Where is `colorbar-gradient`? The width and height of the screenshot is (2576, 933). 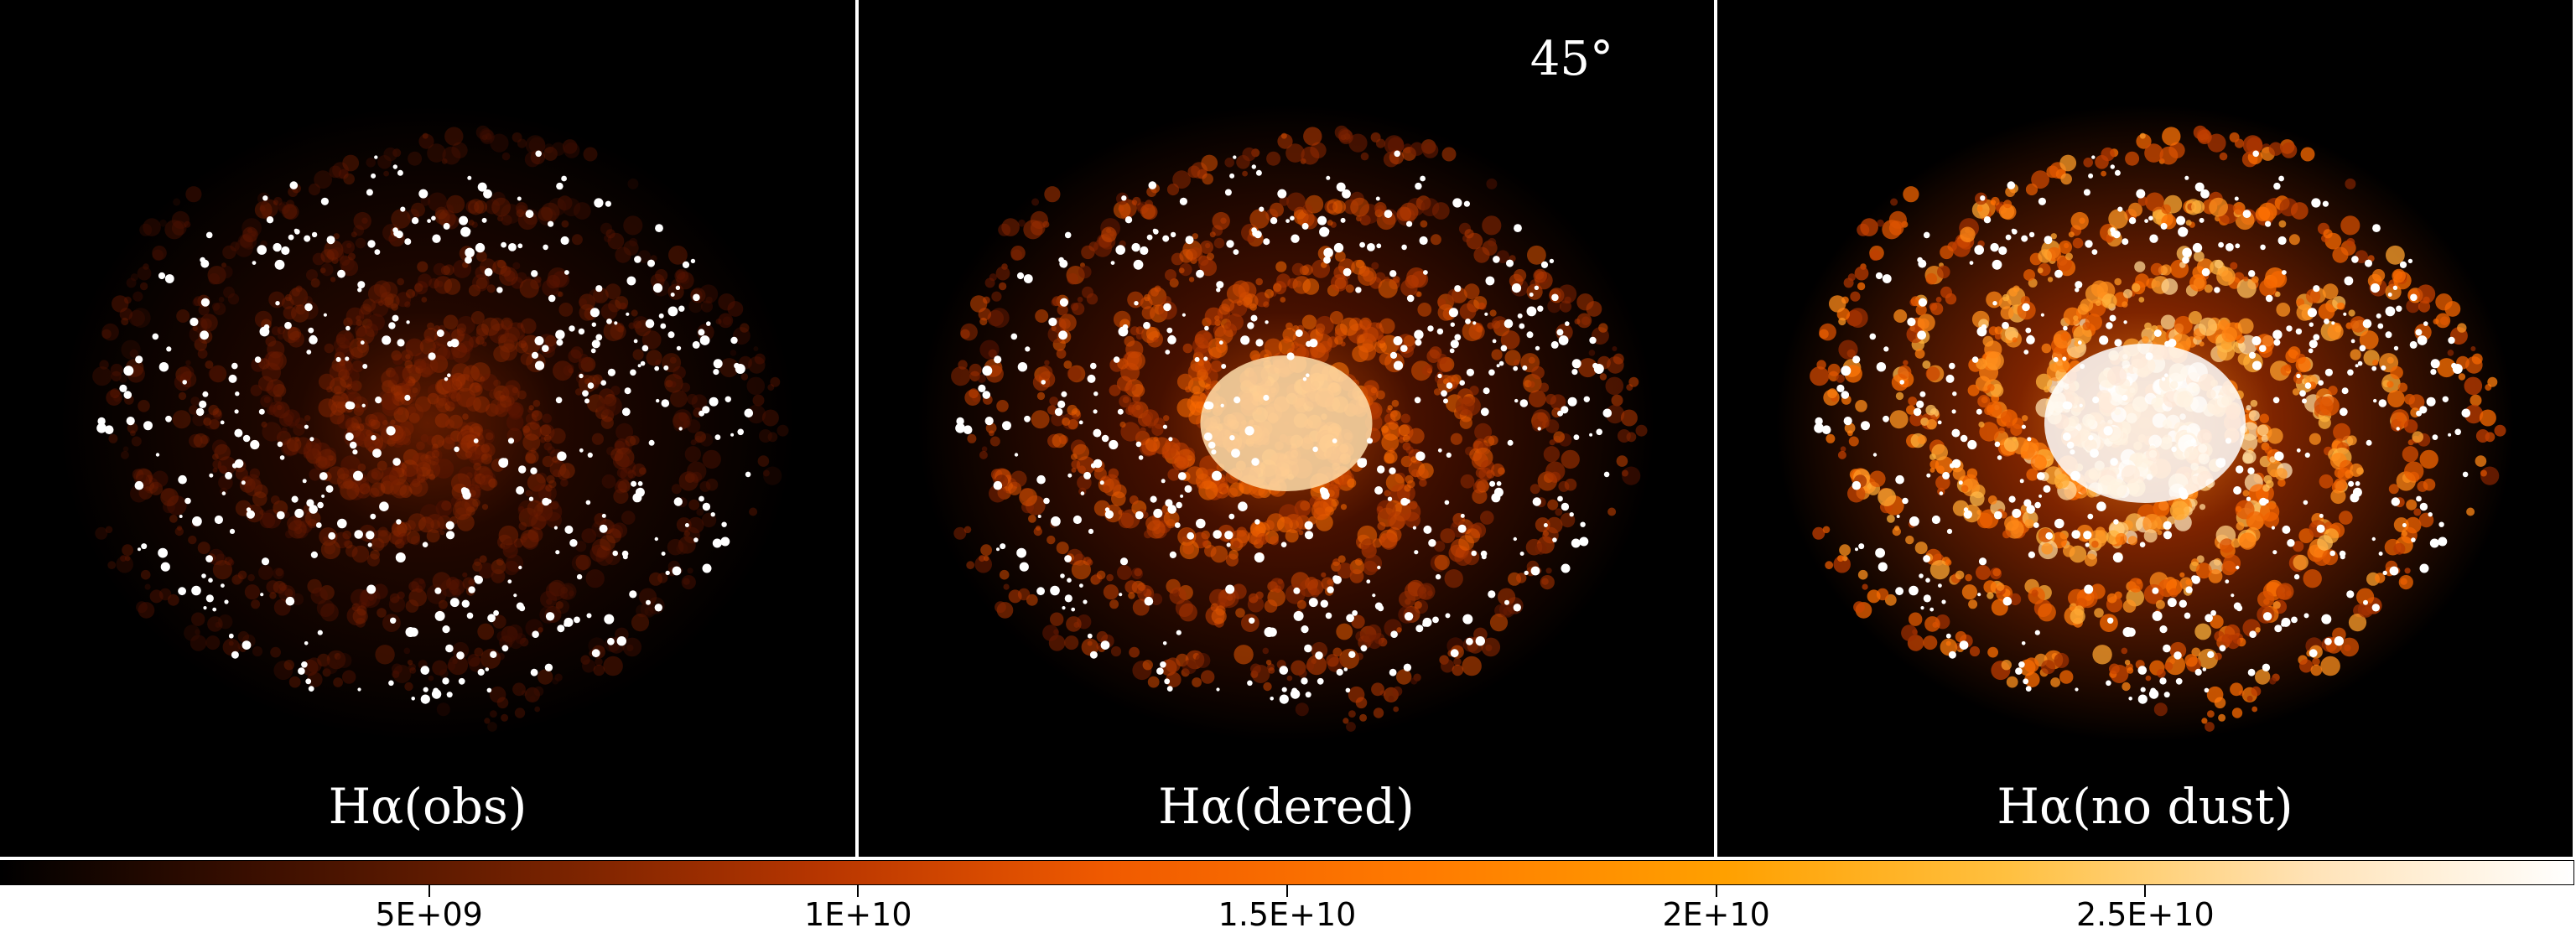
colorbar-gradient is located at coordinates (1287, 872).